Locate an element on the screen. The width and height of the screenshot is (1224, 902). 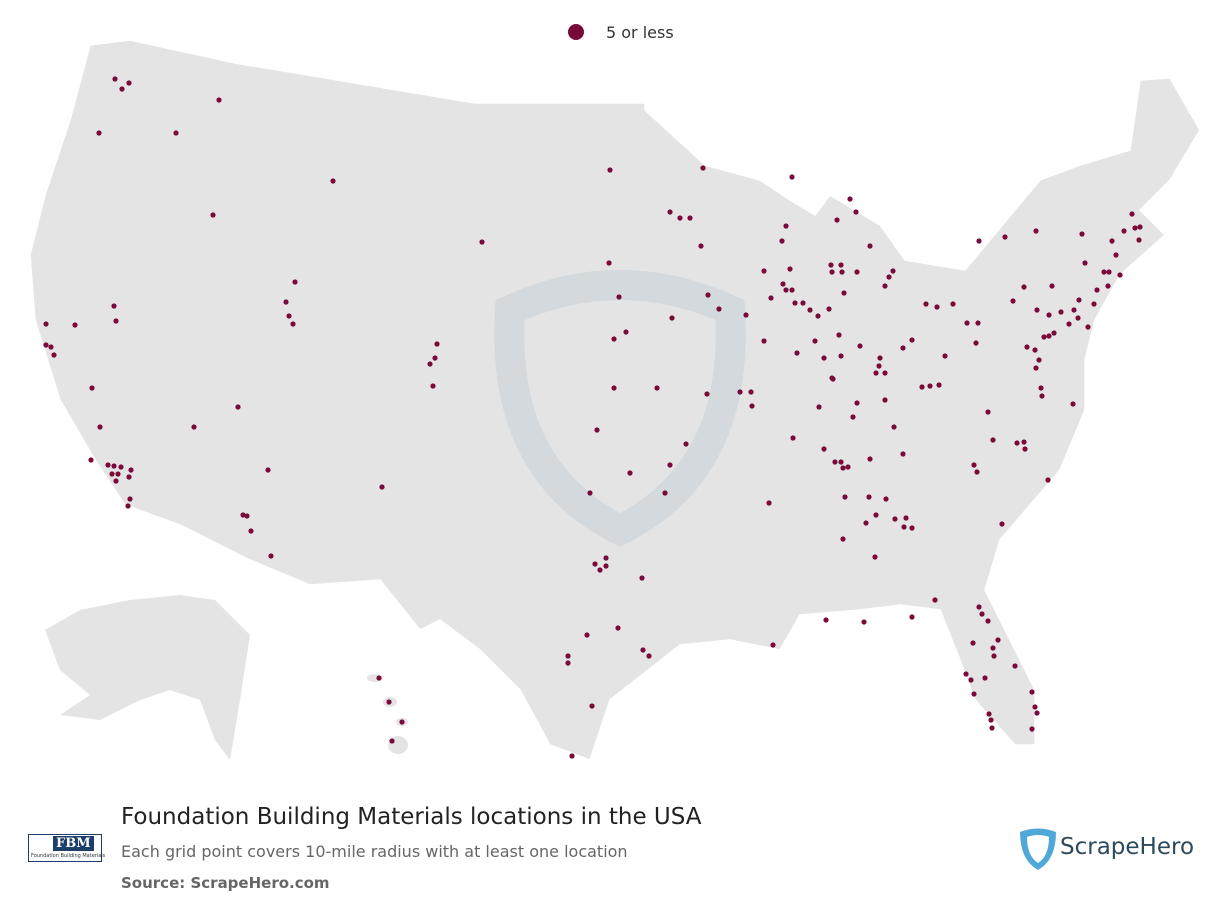
watermark is located at coordinates (620, 408).